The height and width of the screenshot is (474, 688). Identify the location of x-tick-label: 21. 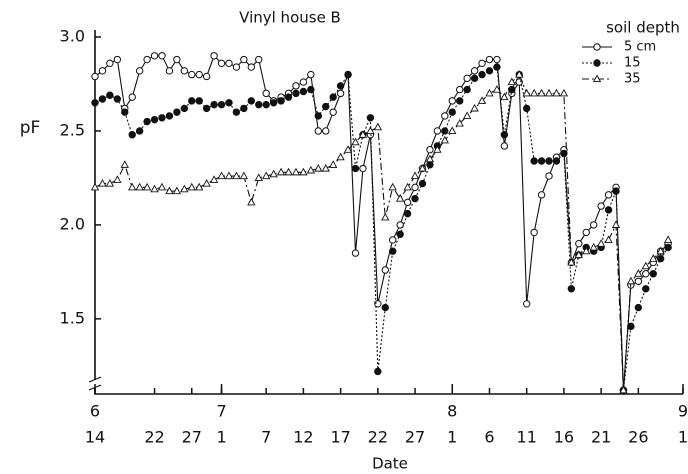
(601, 437).